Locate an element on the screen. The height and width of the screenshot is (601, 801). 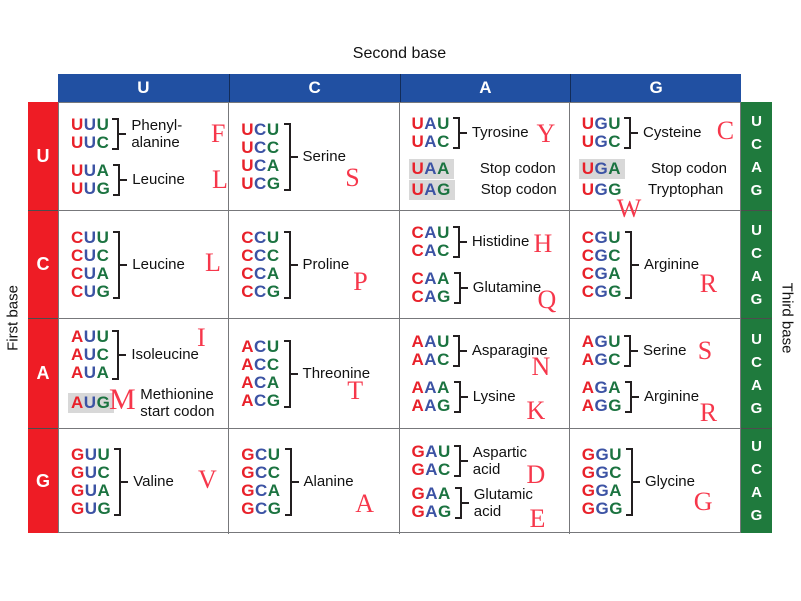
cell-CA: C A U C A C Histidine C A A C A G Glutamine H Q is located at coordinates (484, 265).